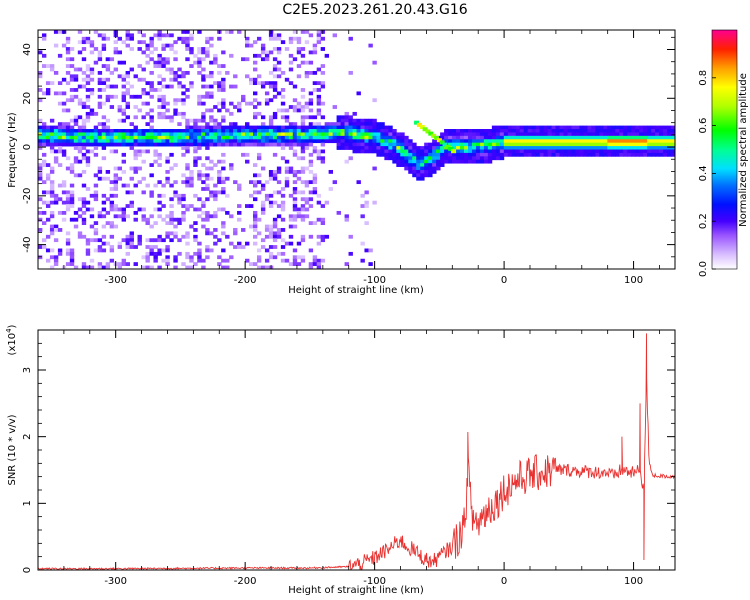 The image size is (750, 600). I want to click on y-tick-label: 40, so click(27, 49).